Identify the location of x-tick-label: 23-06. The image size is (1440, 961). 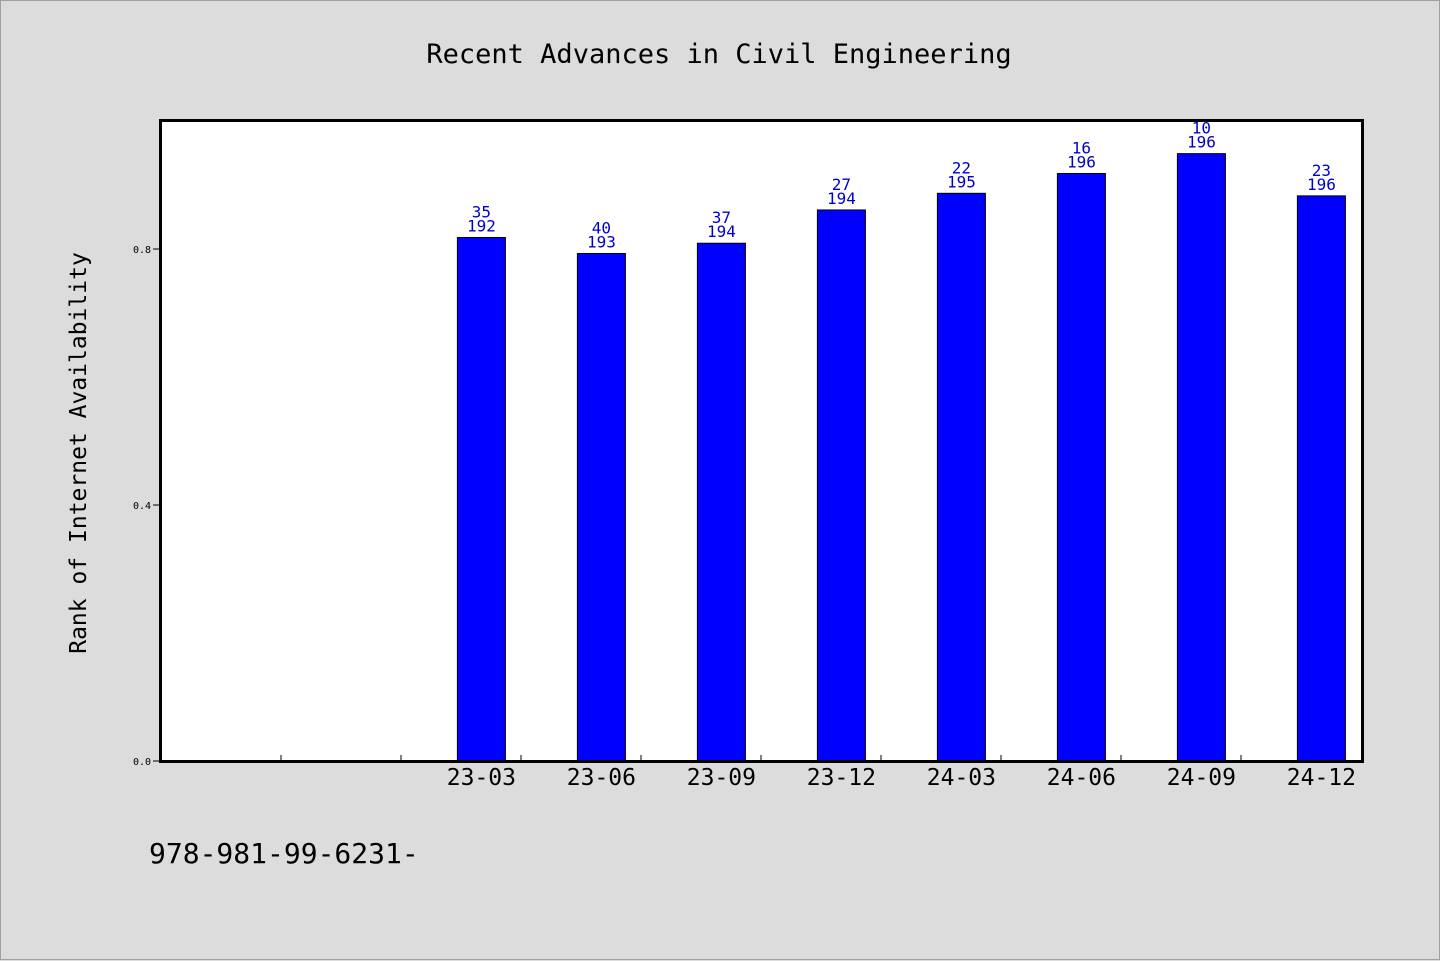
(601, 778).